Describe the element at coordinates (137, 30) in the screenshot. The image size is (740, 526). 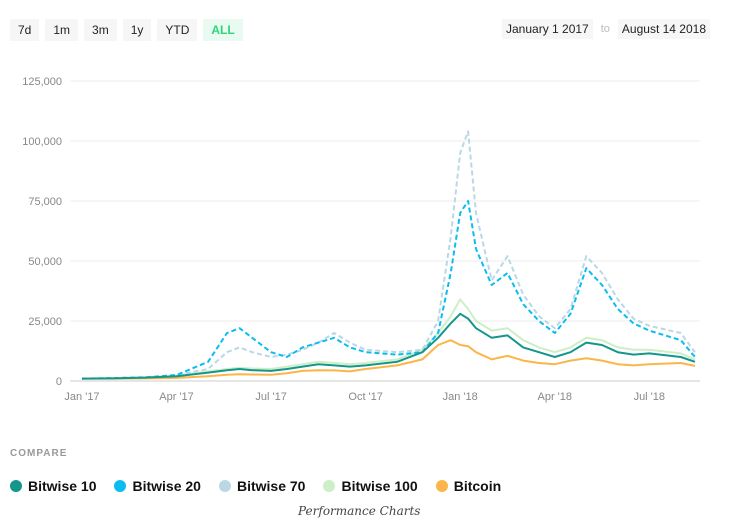
I see `range-1y: 1y` at that location.